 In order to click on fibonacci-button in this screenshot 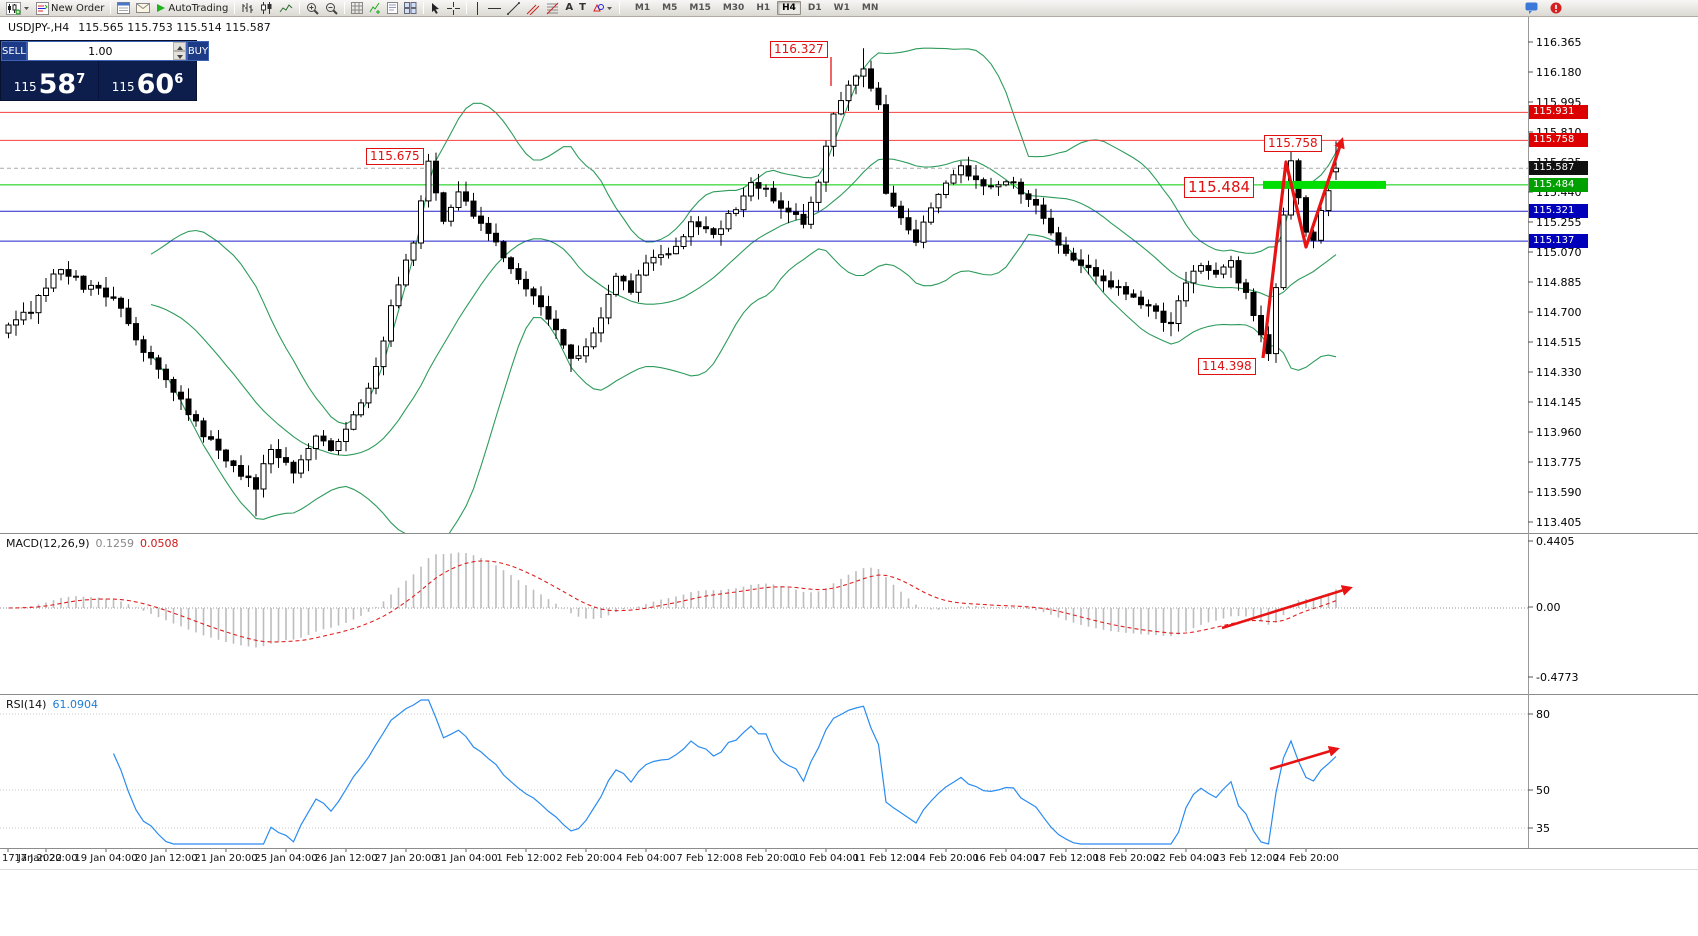, I will do `click(552, 8)`.